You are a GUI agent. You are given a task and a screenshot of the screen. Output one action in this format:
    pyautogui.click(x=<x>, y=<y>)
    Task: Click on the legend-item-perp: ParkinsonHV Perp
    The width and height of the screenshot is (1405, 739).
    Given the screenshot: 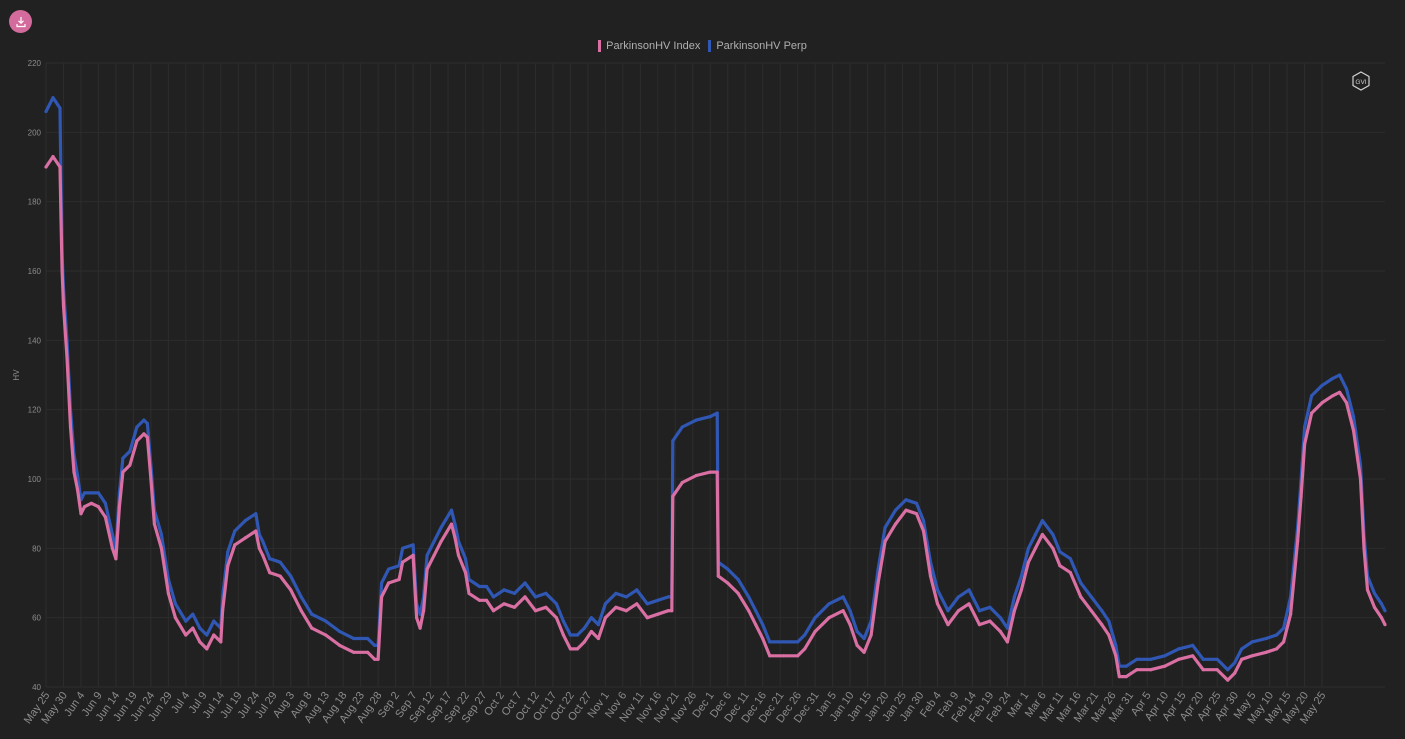 What is the action you would take?
    pyautogui.click(x=757, y=46)
    